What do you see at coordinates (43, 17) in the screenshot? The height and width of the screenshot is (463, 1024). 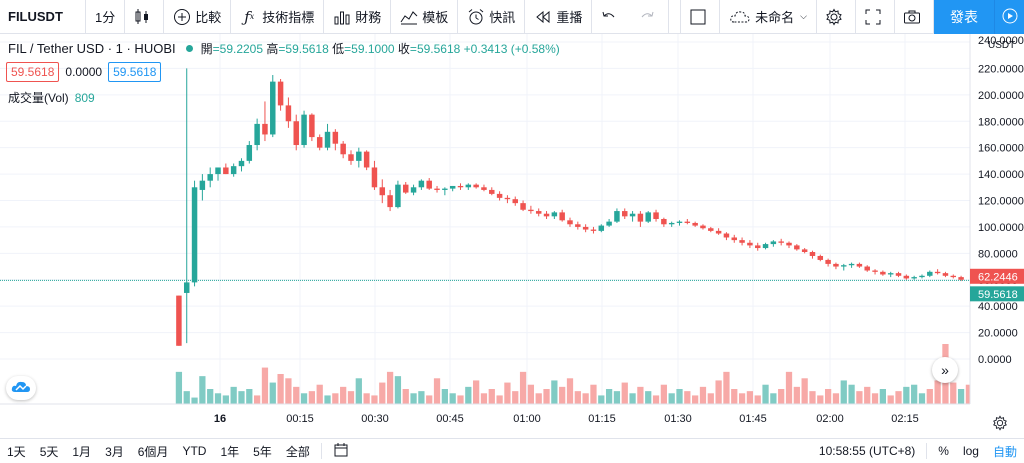 I see `symbol-search-button: FILUSDT` at bounding box center [43, 17].